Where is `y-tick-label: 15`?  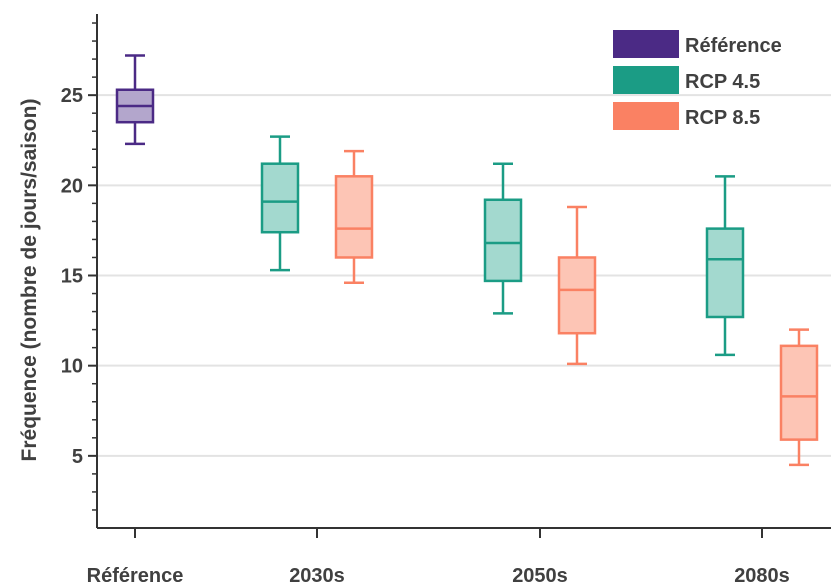 y-tick-label: 15 is located at coordinates (72, 277).